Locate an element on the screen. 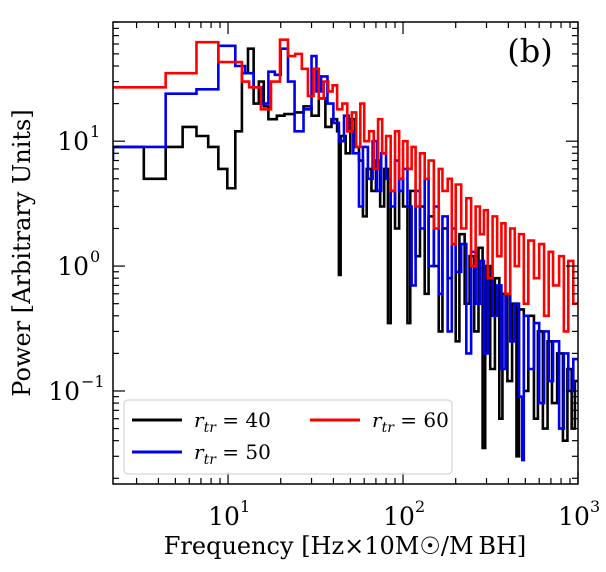  y-axis-title: Power [Arbitrary Units] is located at coordinates (22, 252).